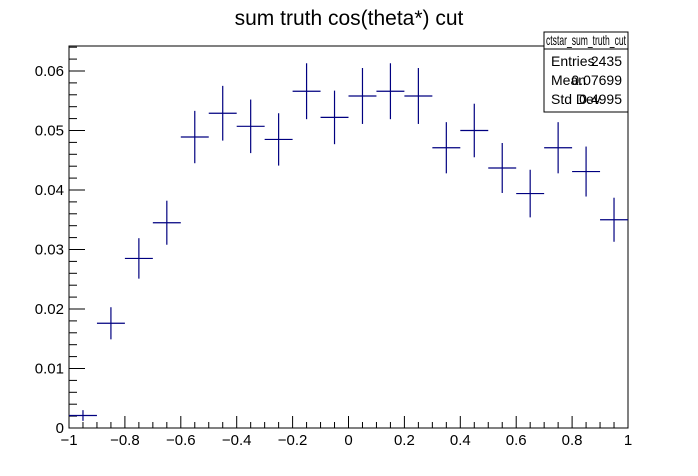  I want to click on stats-box-frame, so click(586, 72).